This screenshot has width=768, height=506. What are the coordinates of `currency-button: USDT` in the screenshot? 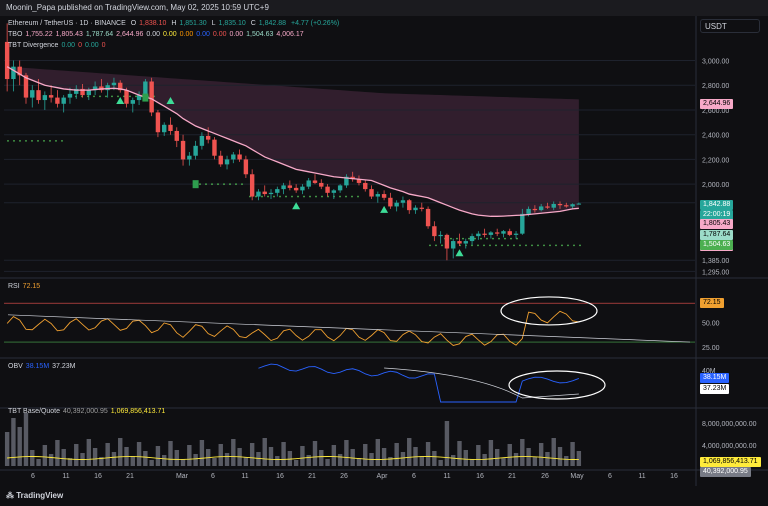 It's located at (730, 26).